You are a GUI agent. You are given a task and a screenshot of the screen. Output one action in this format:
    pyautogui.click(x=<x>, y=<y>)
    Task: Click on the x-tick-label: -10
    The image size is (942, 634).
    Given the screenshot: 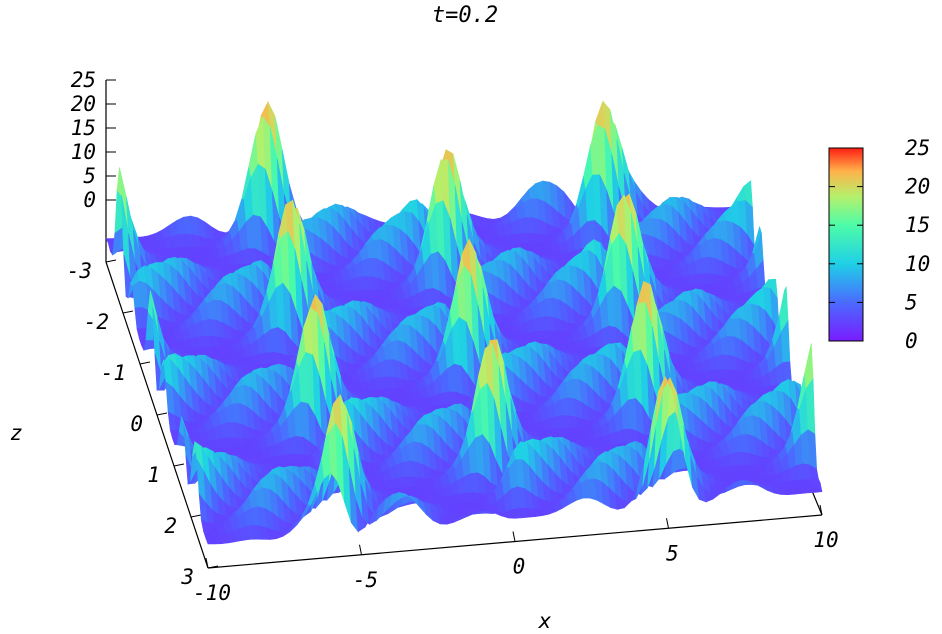 What is the action you would take?
    pyautogui.click(x=212, y=593)
    